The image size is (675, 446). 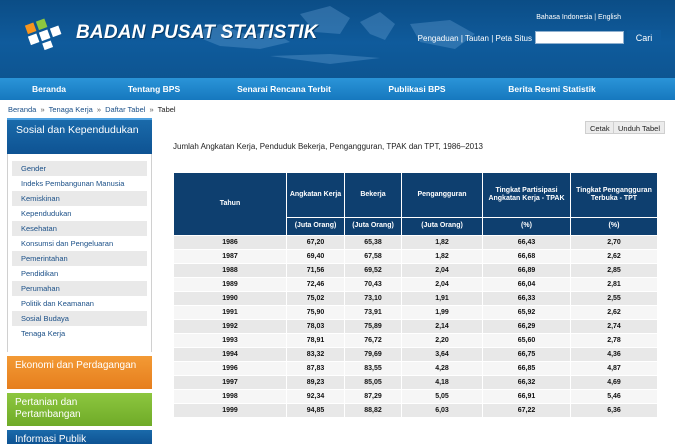 I want to click on sidebar-item-sosial-budaya: Sosial Budaya, so click(x=79, y=318).